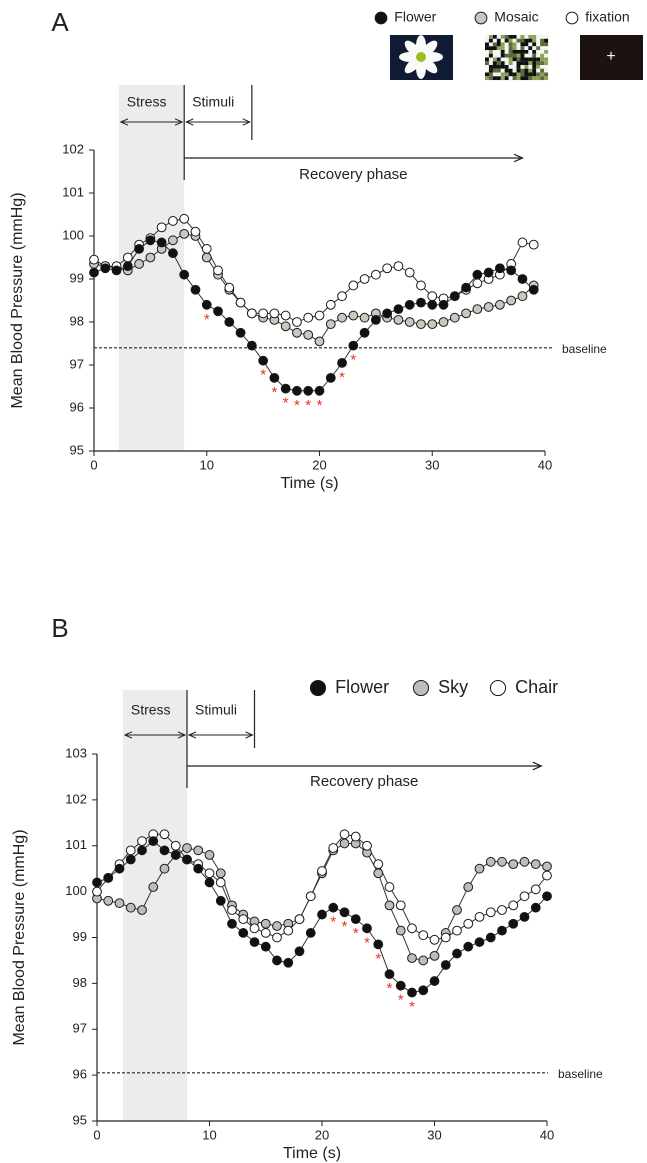 Image resolution: width=647 pixels, height=1163 pixels. Describe the element at coordinates (314, 288) in the screenshot. I see `series-line` at that location.